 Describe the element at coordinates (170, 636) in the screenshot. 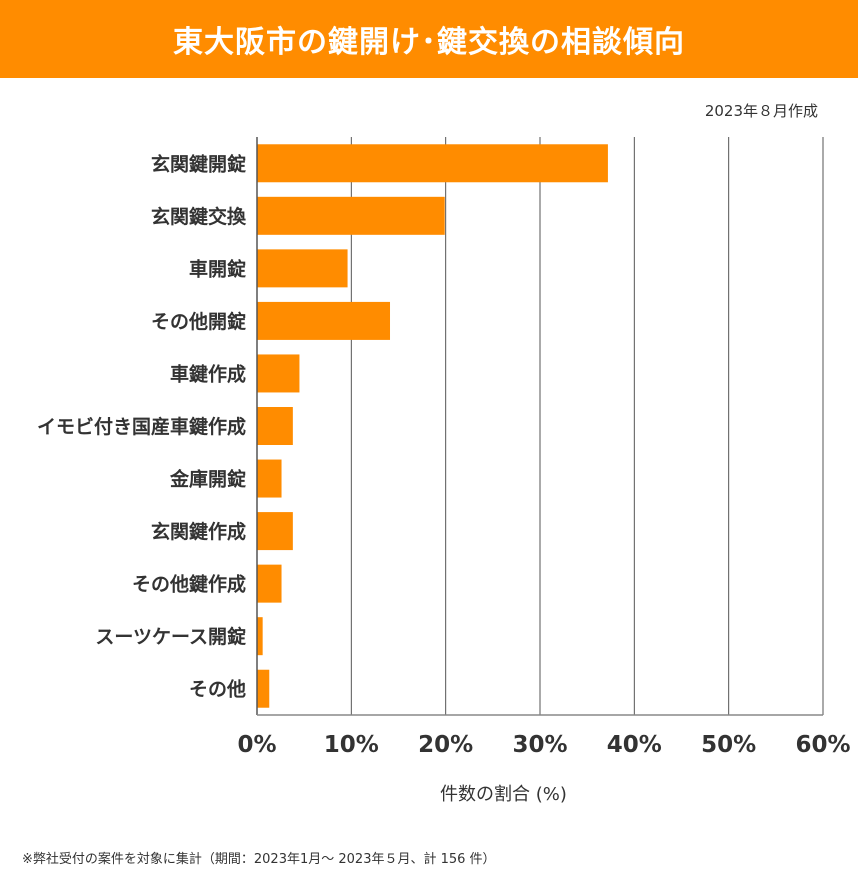

I see `category-label: スーツケース開錠` at that location.